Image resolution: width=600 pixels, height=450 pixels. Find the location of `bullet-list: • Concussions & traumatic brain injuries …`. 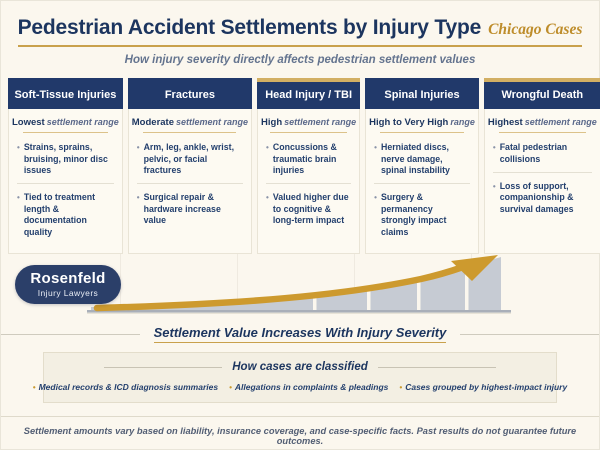

bullet-list: • Concussions & traumatic brain injuries … is located at coordinates (308, 188).